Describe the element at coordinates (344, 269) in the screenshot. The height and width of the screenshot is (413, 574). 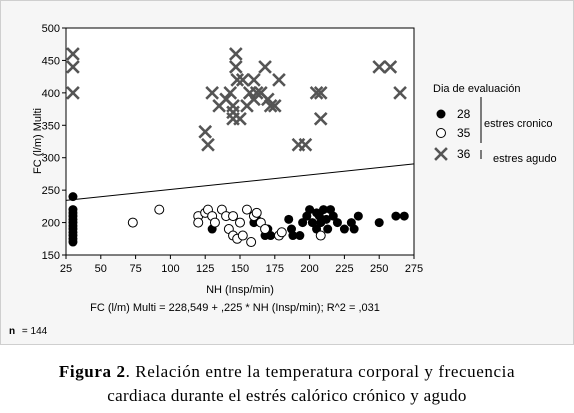
I see `x-tick-label: 225` at that location.